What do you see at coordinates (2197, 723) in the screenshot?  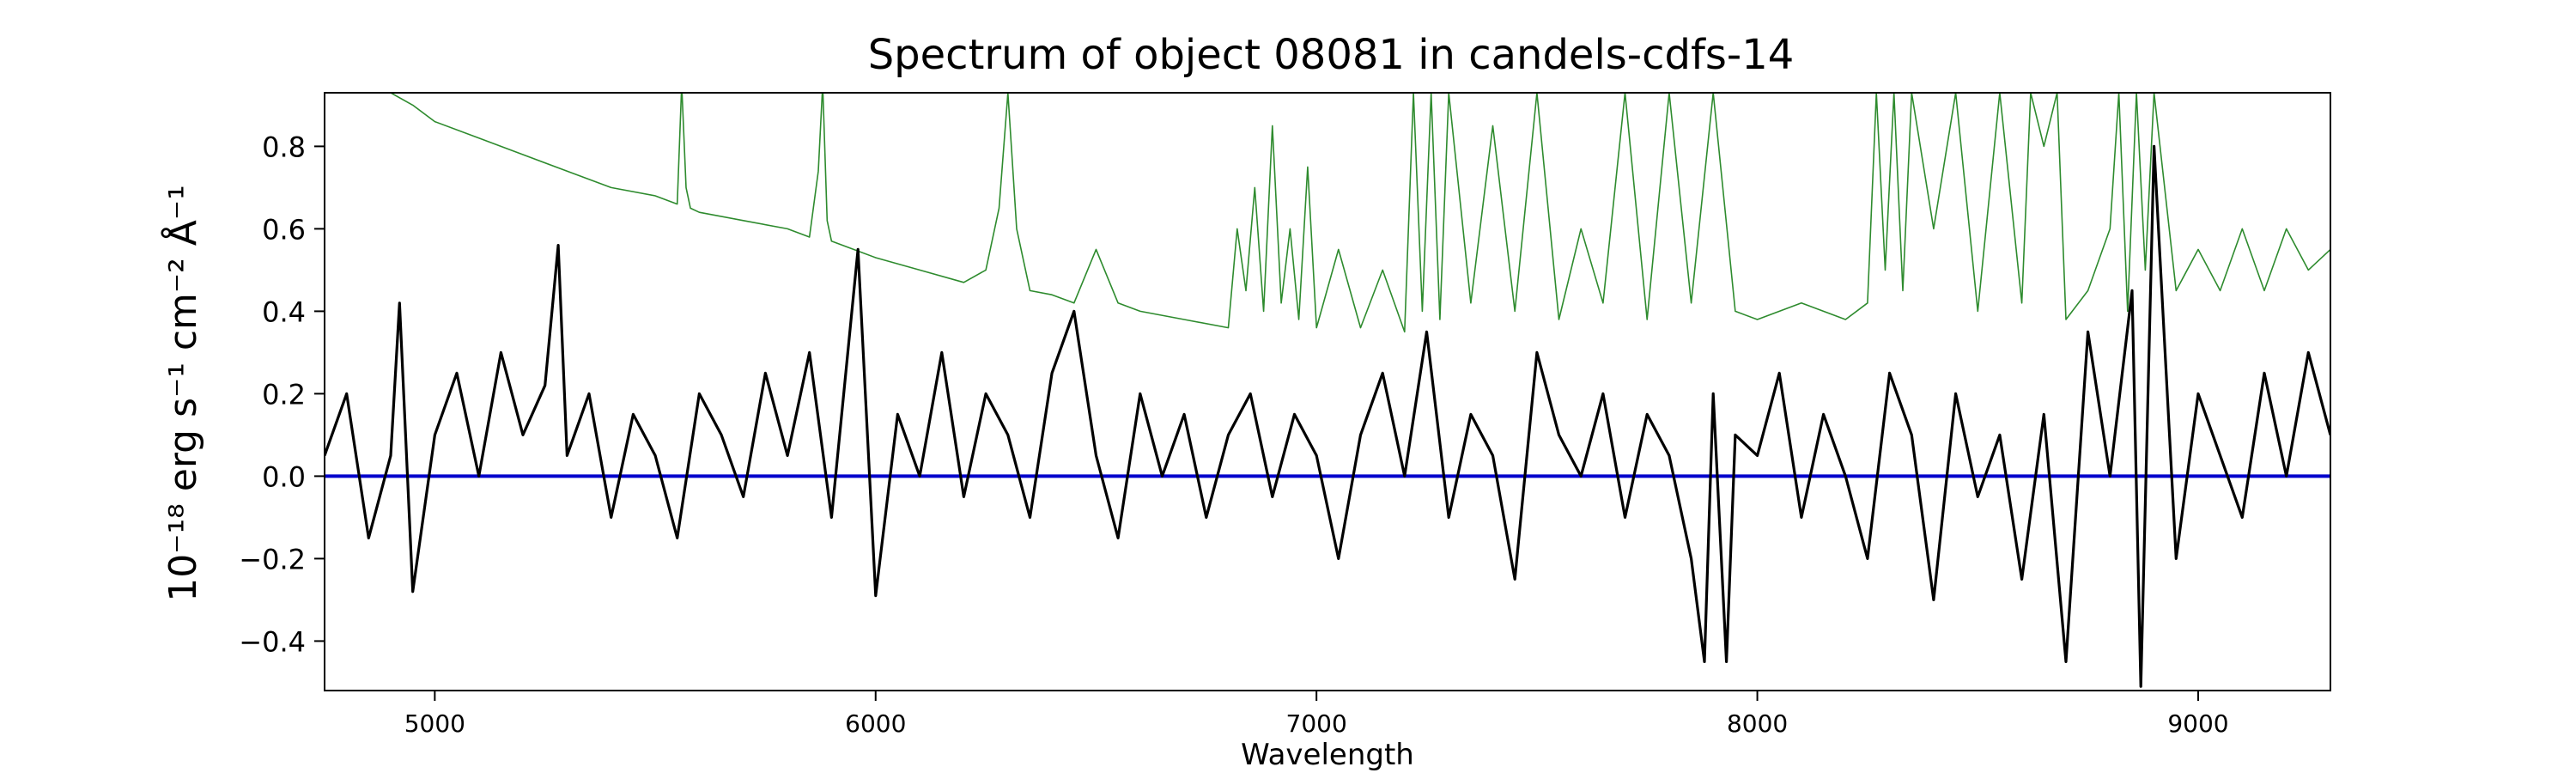 I see `x-tick-label: 9000` at bounding box center [2197, 723].